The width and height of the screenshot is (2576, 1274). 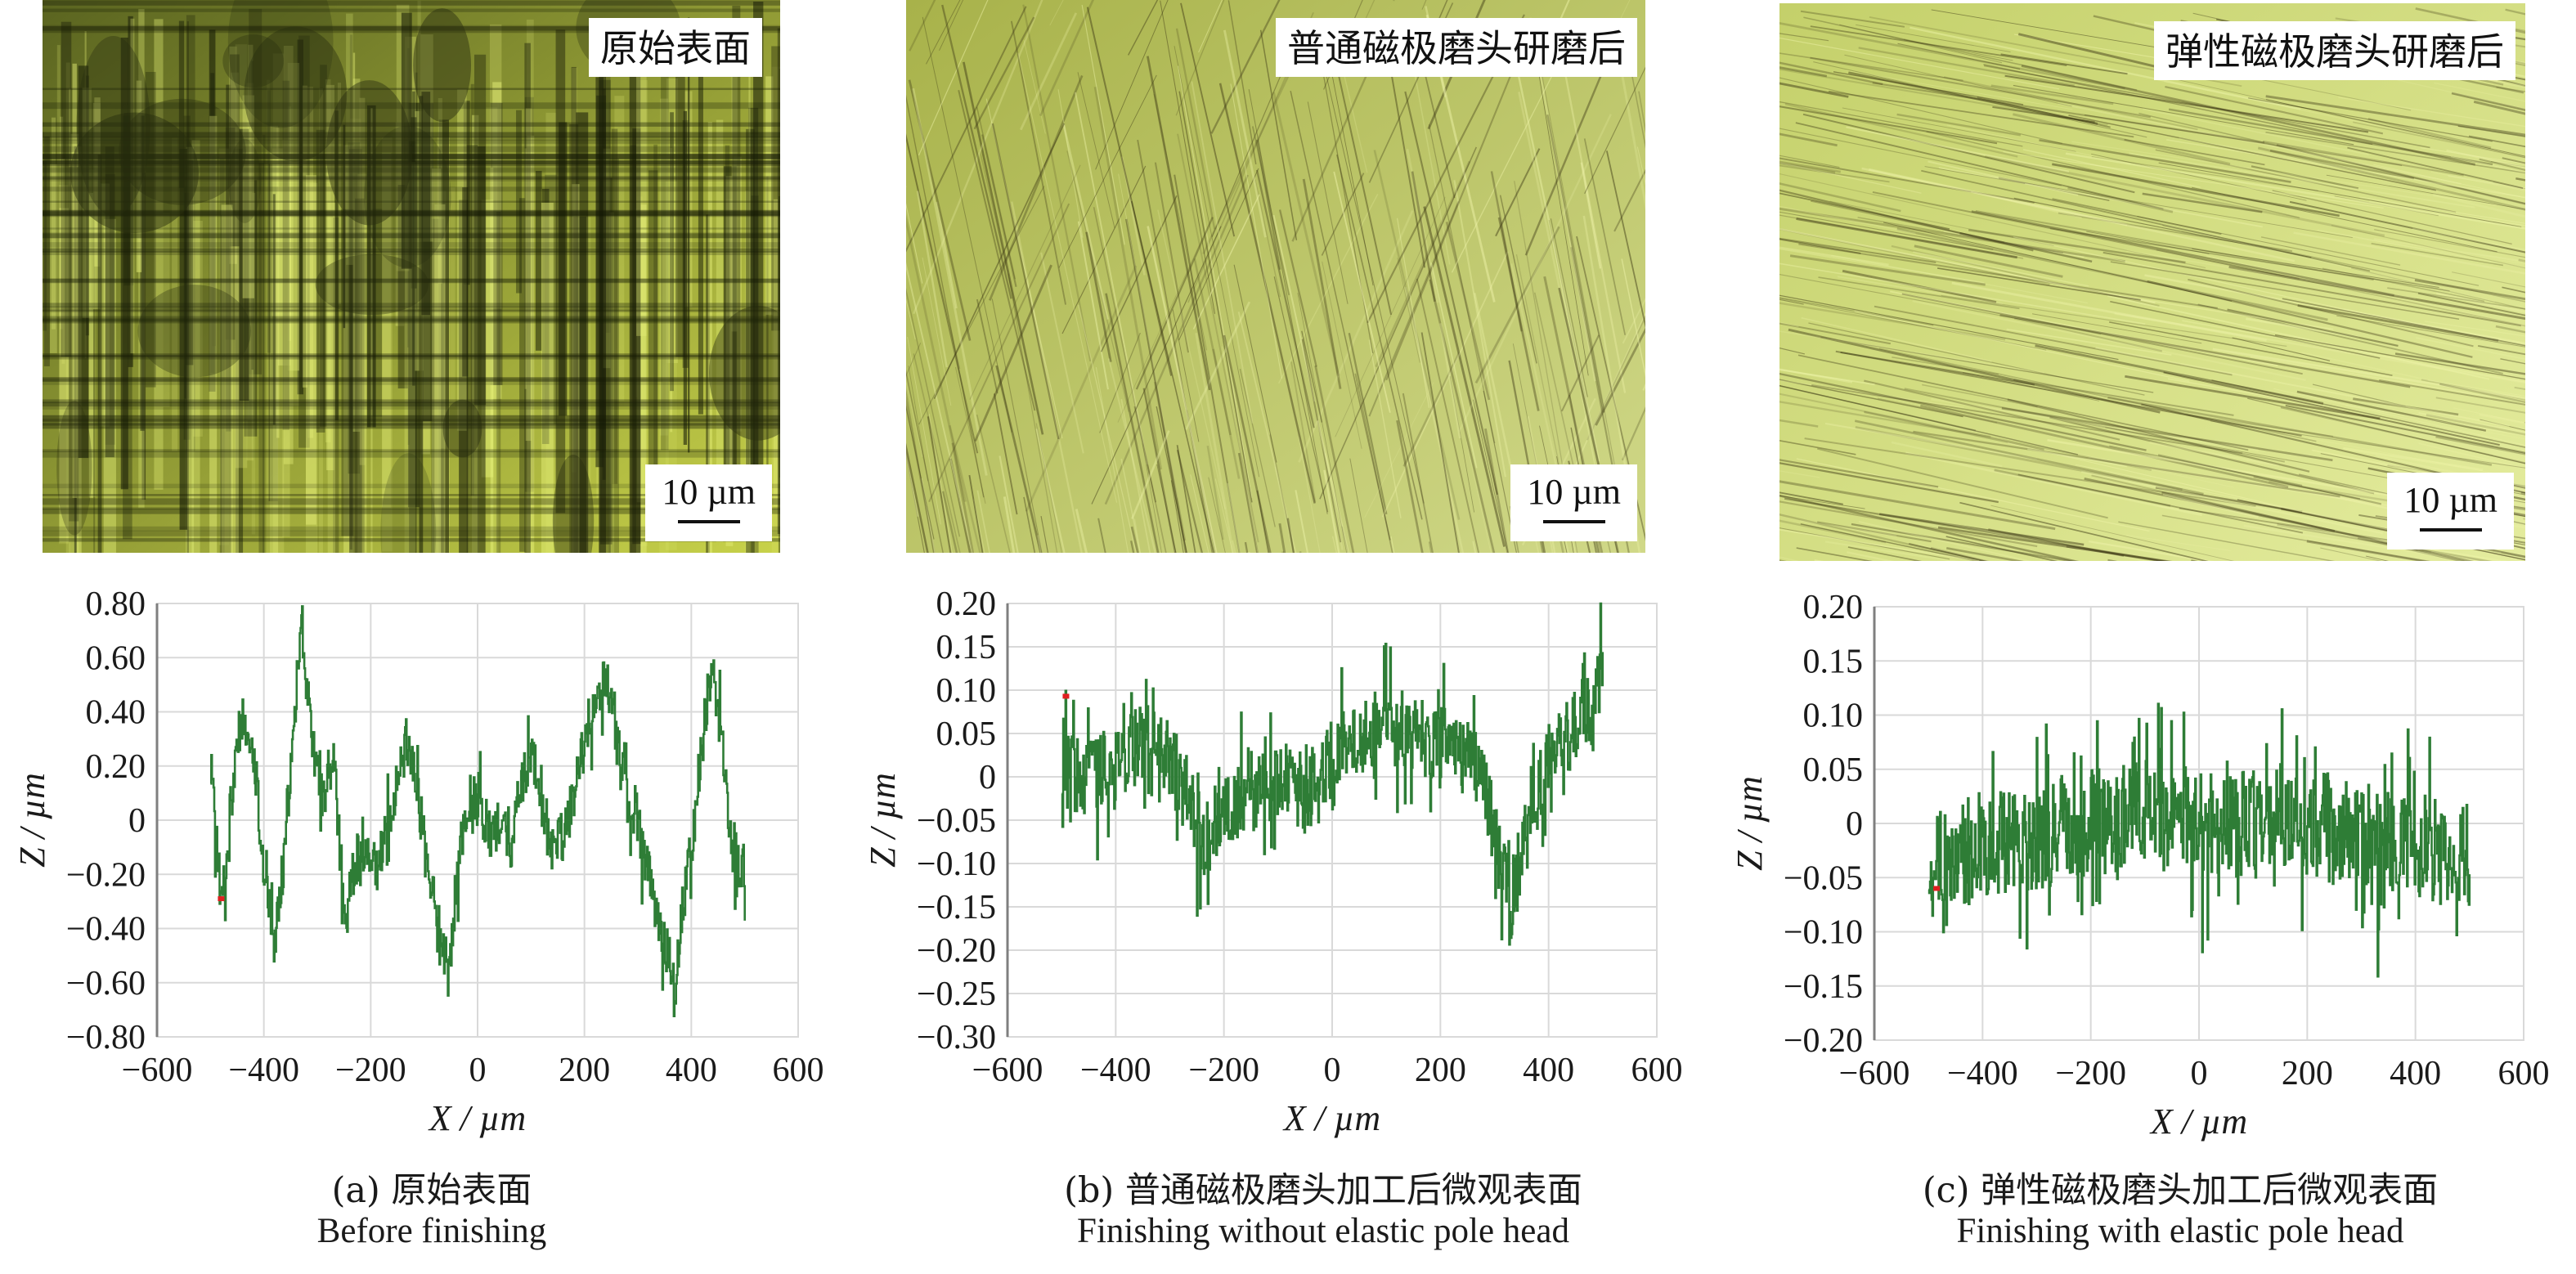 What do you see at coordinates (1323, 1190) in the screenshot?
I see `caption-b-cn: (b) 普通磁极磨头加工后微观表面` at bounding box center [1323, 1190].